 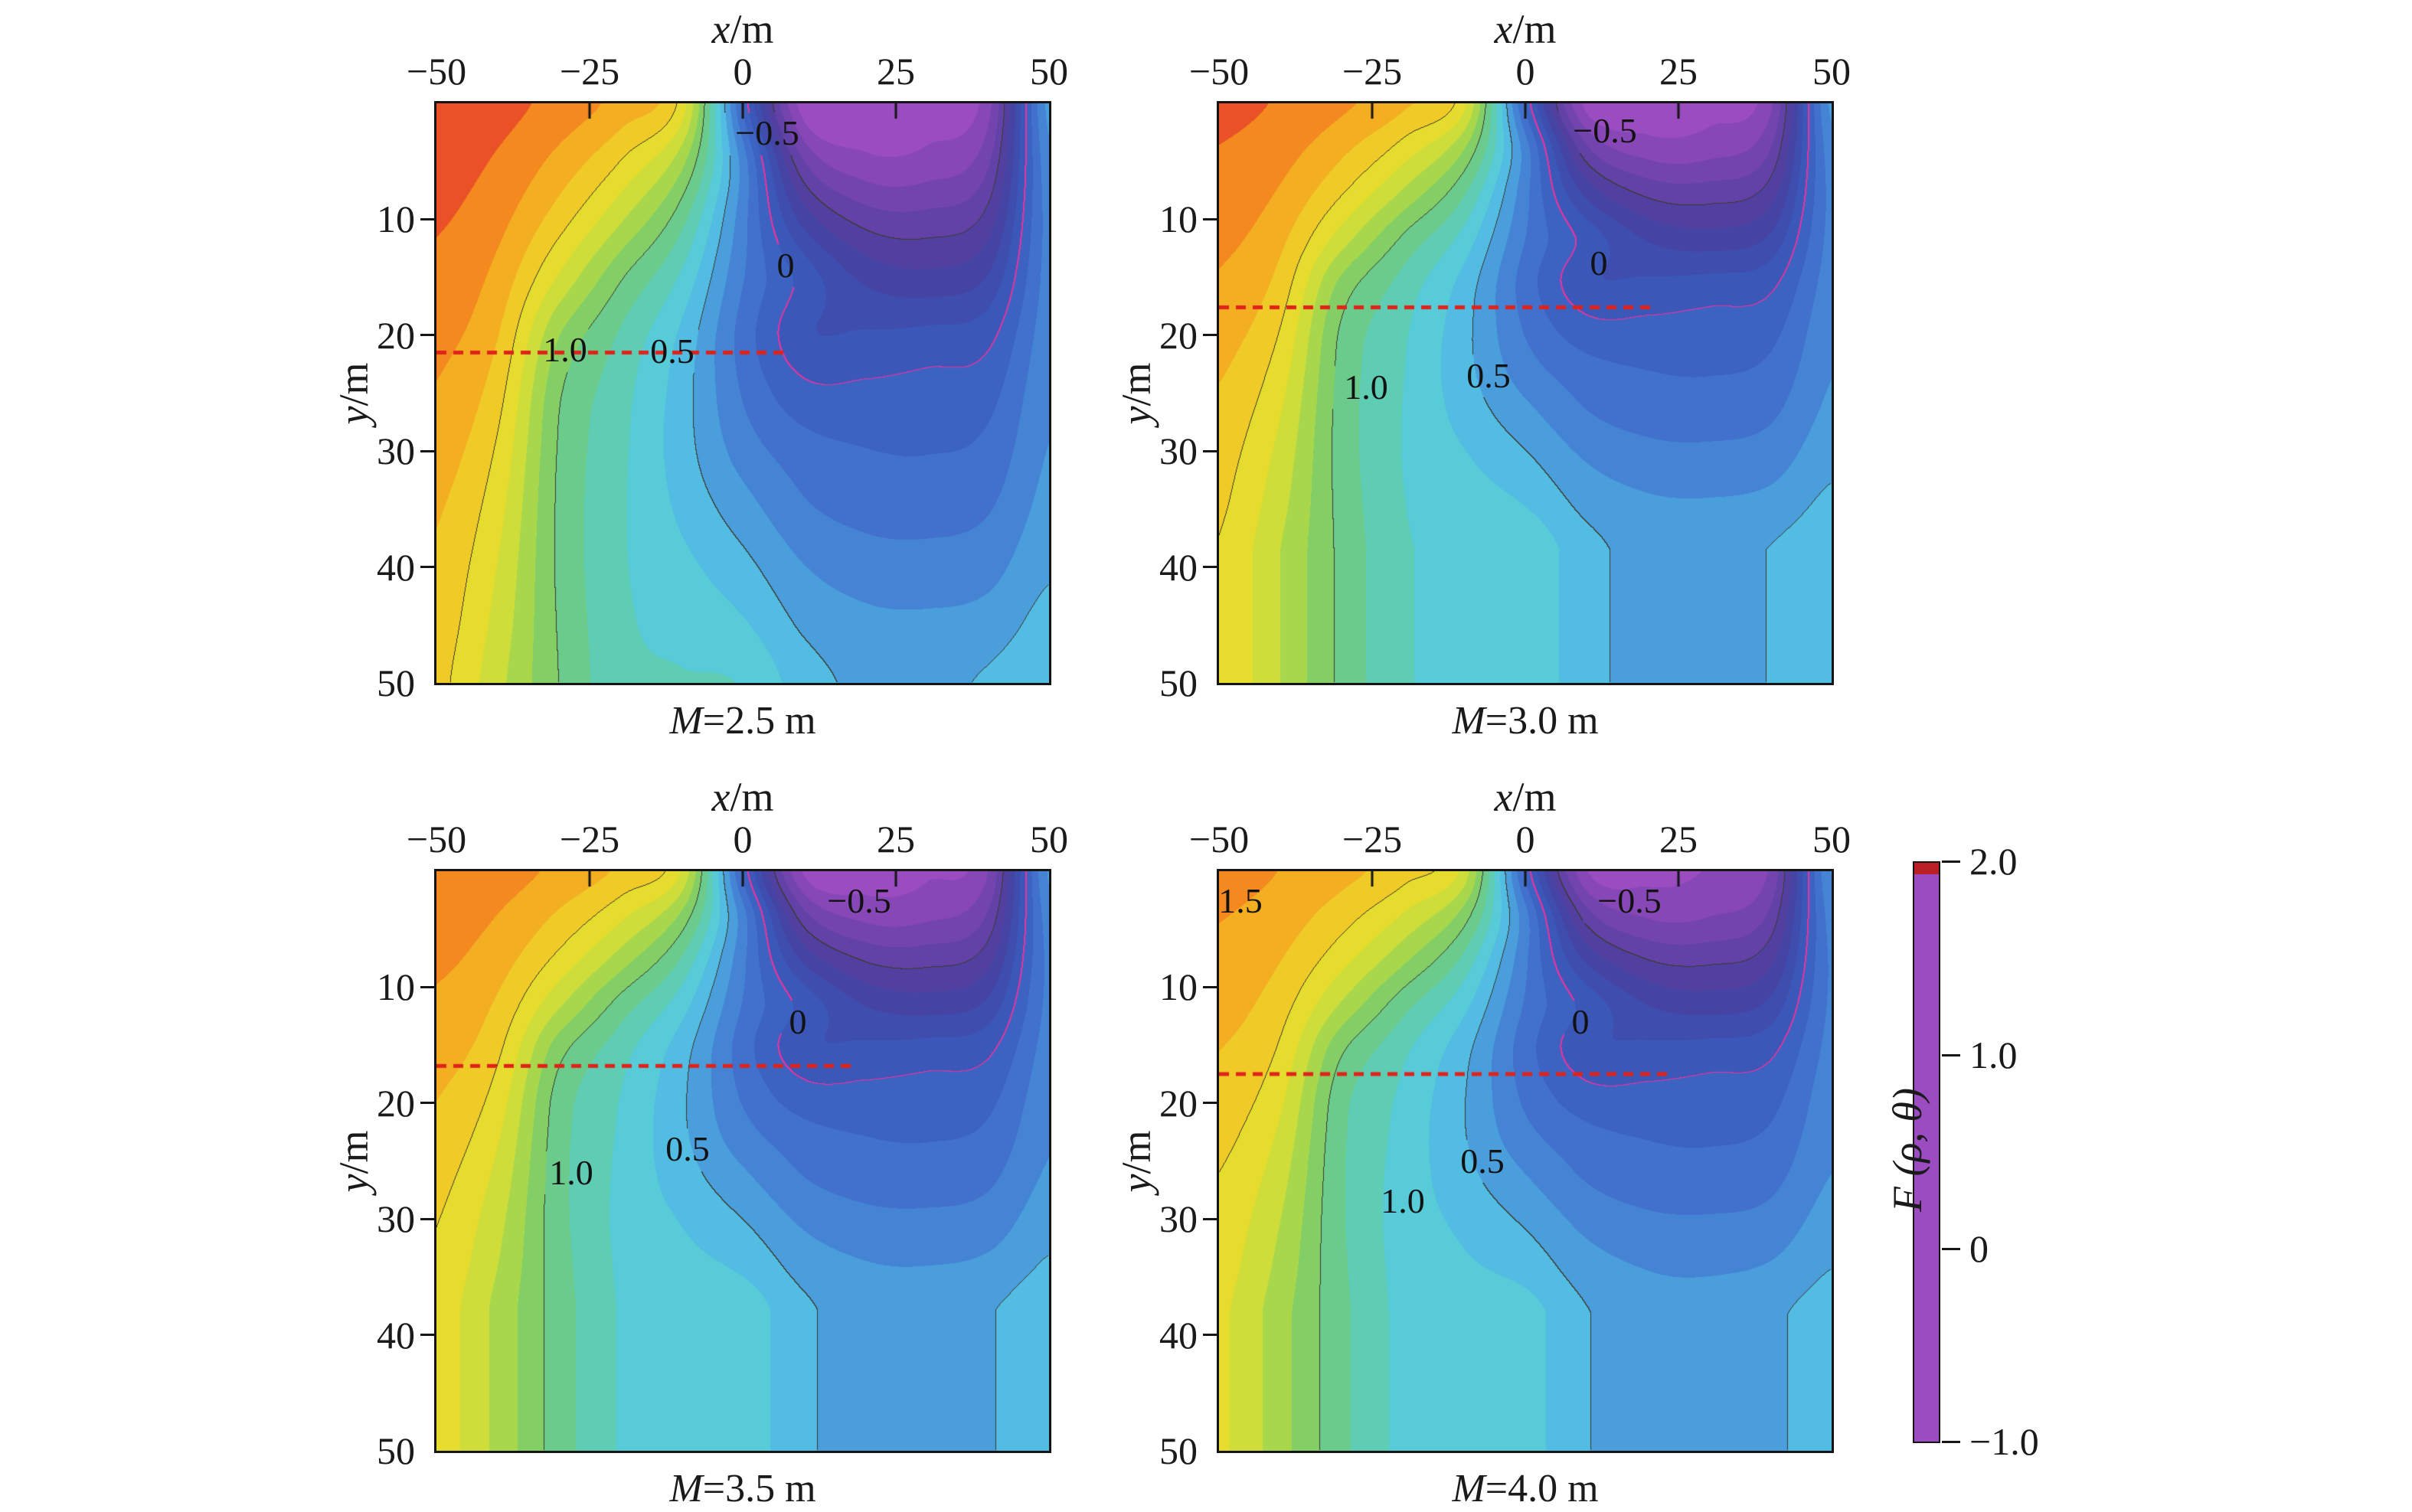 What do you see at coordinates (1961, 1151) in the screenshot?
I see `colorbar: 2.0 1.0 0 −1.0 F (ρ, θ)` at bounding box center [1961, 1151].